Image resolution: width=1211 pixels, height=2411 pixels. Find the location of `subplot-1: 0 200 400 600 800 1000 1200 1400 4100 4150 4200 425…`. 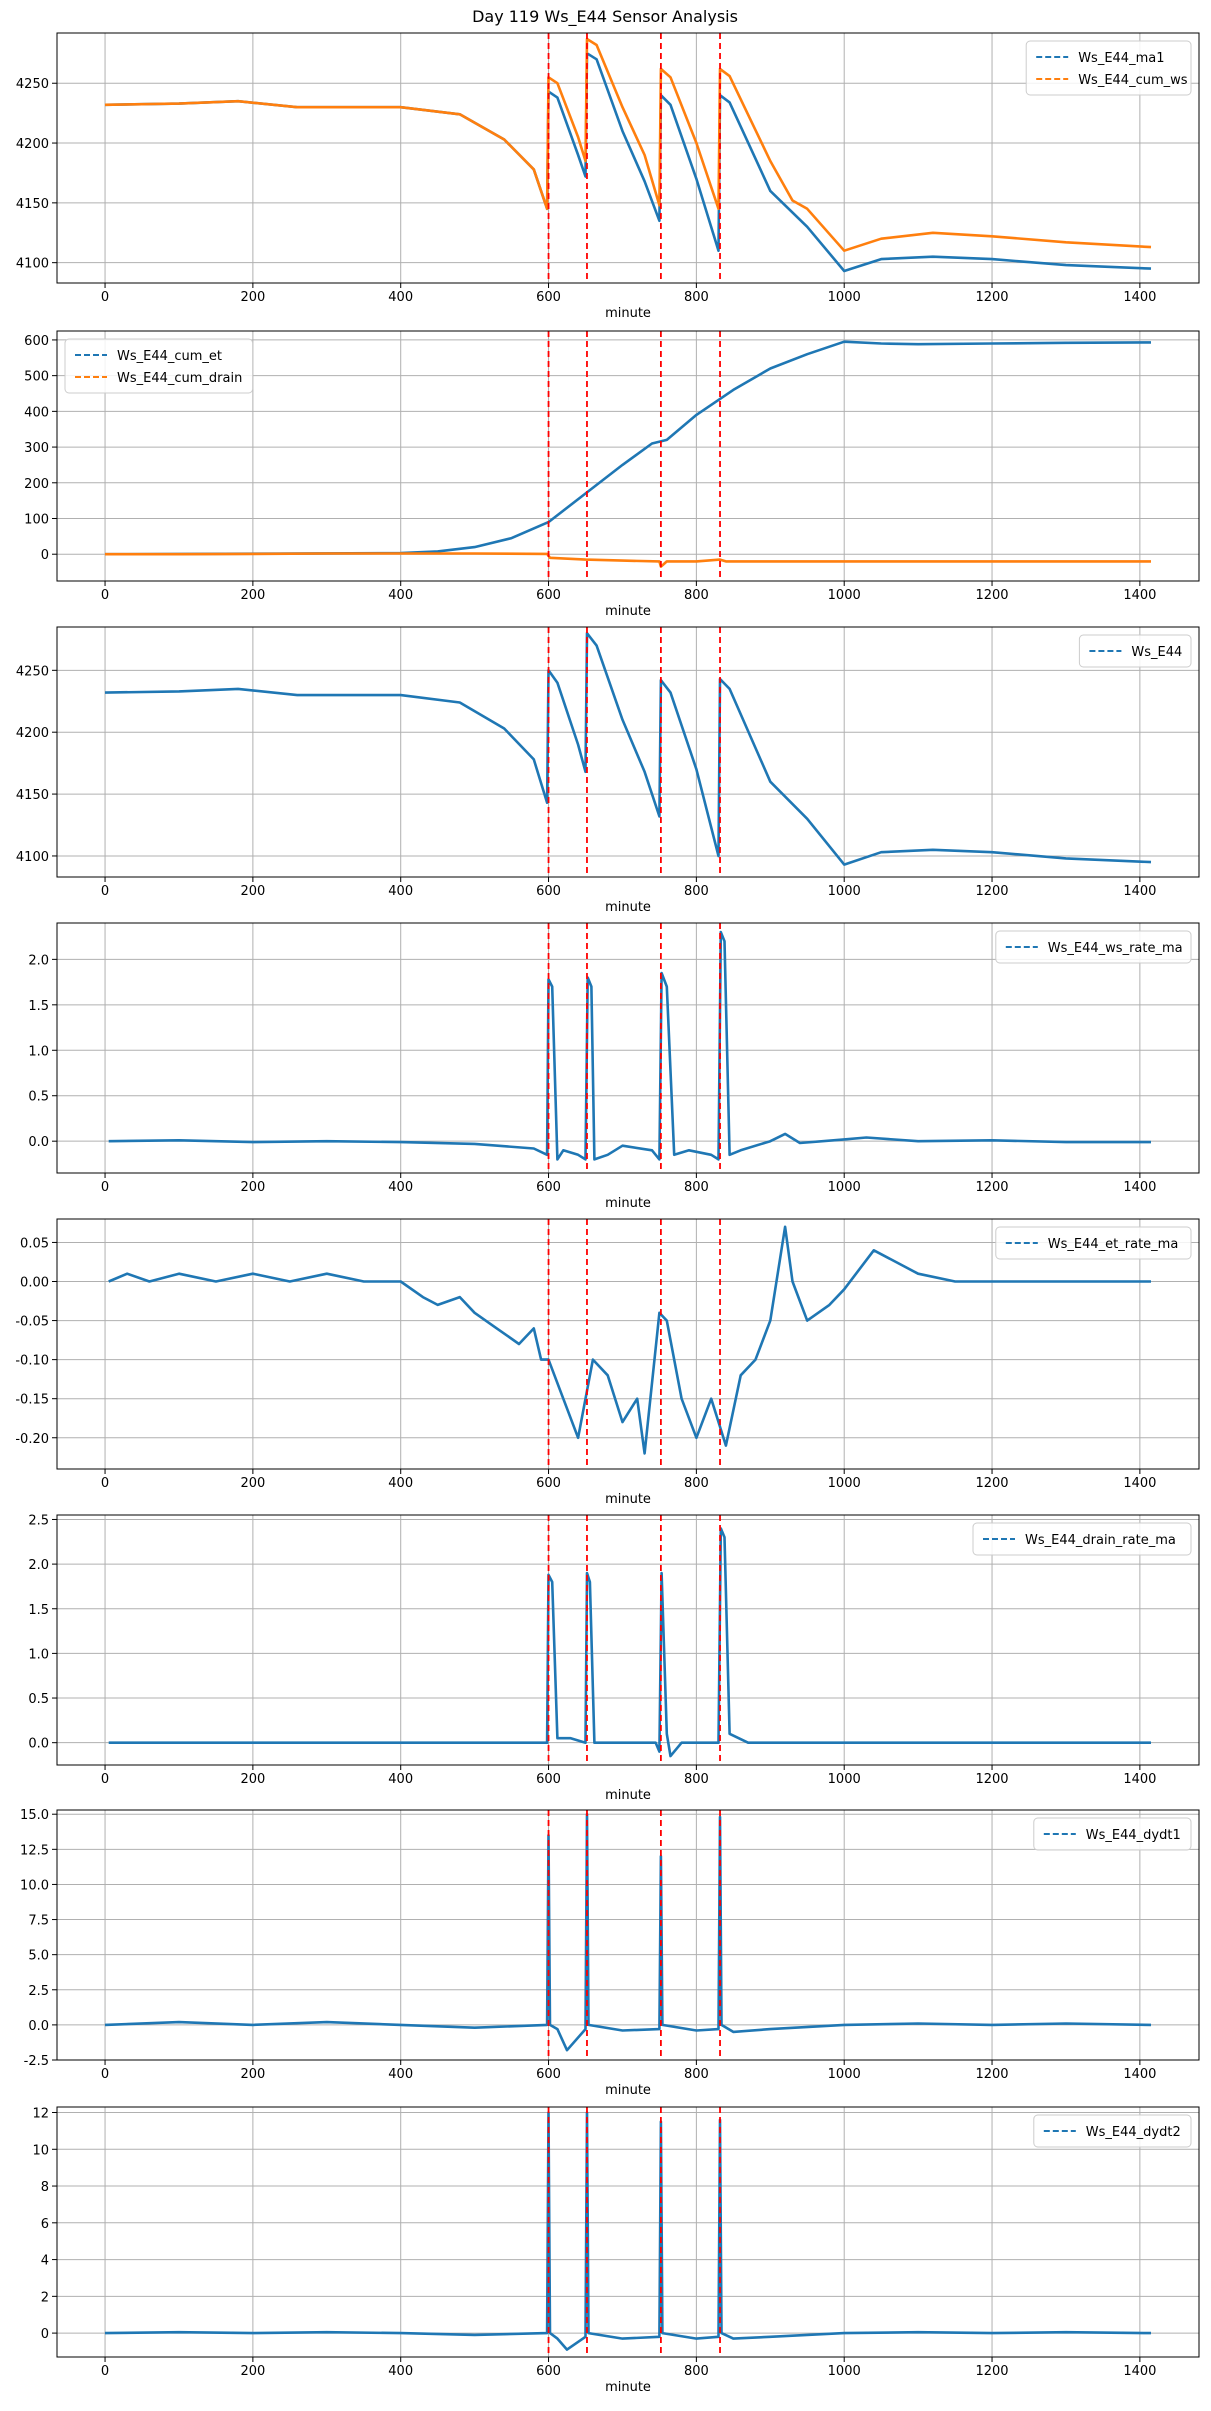

subplot-1: 0 200 400 600 800 1000 1200 1400 4100 4150 4200 425… is located at coordinates (608, 176).